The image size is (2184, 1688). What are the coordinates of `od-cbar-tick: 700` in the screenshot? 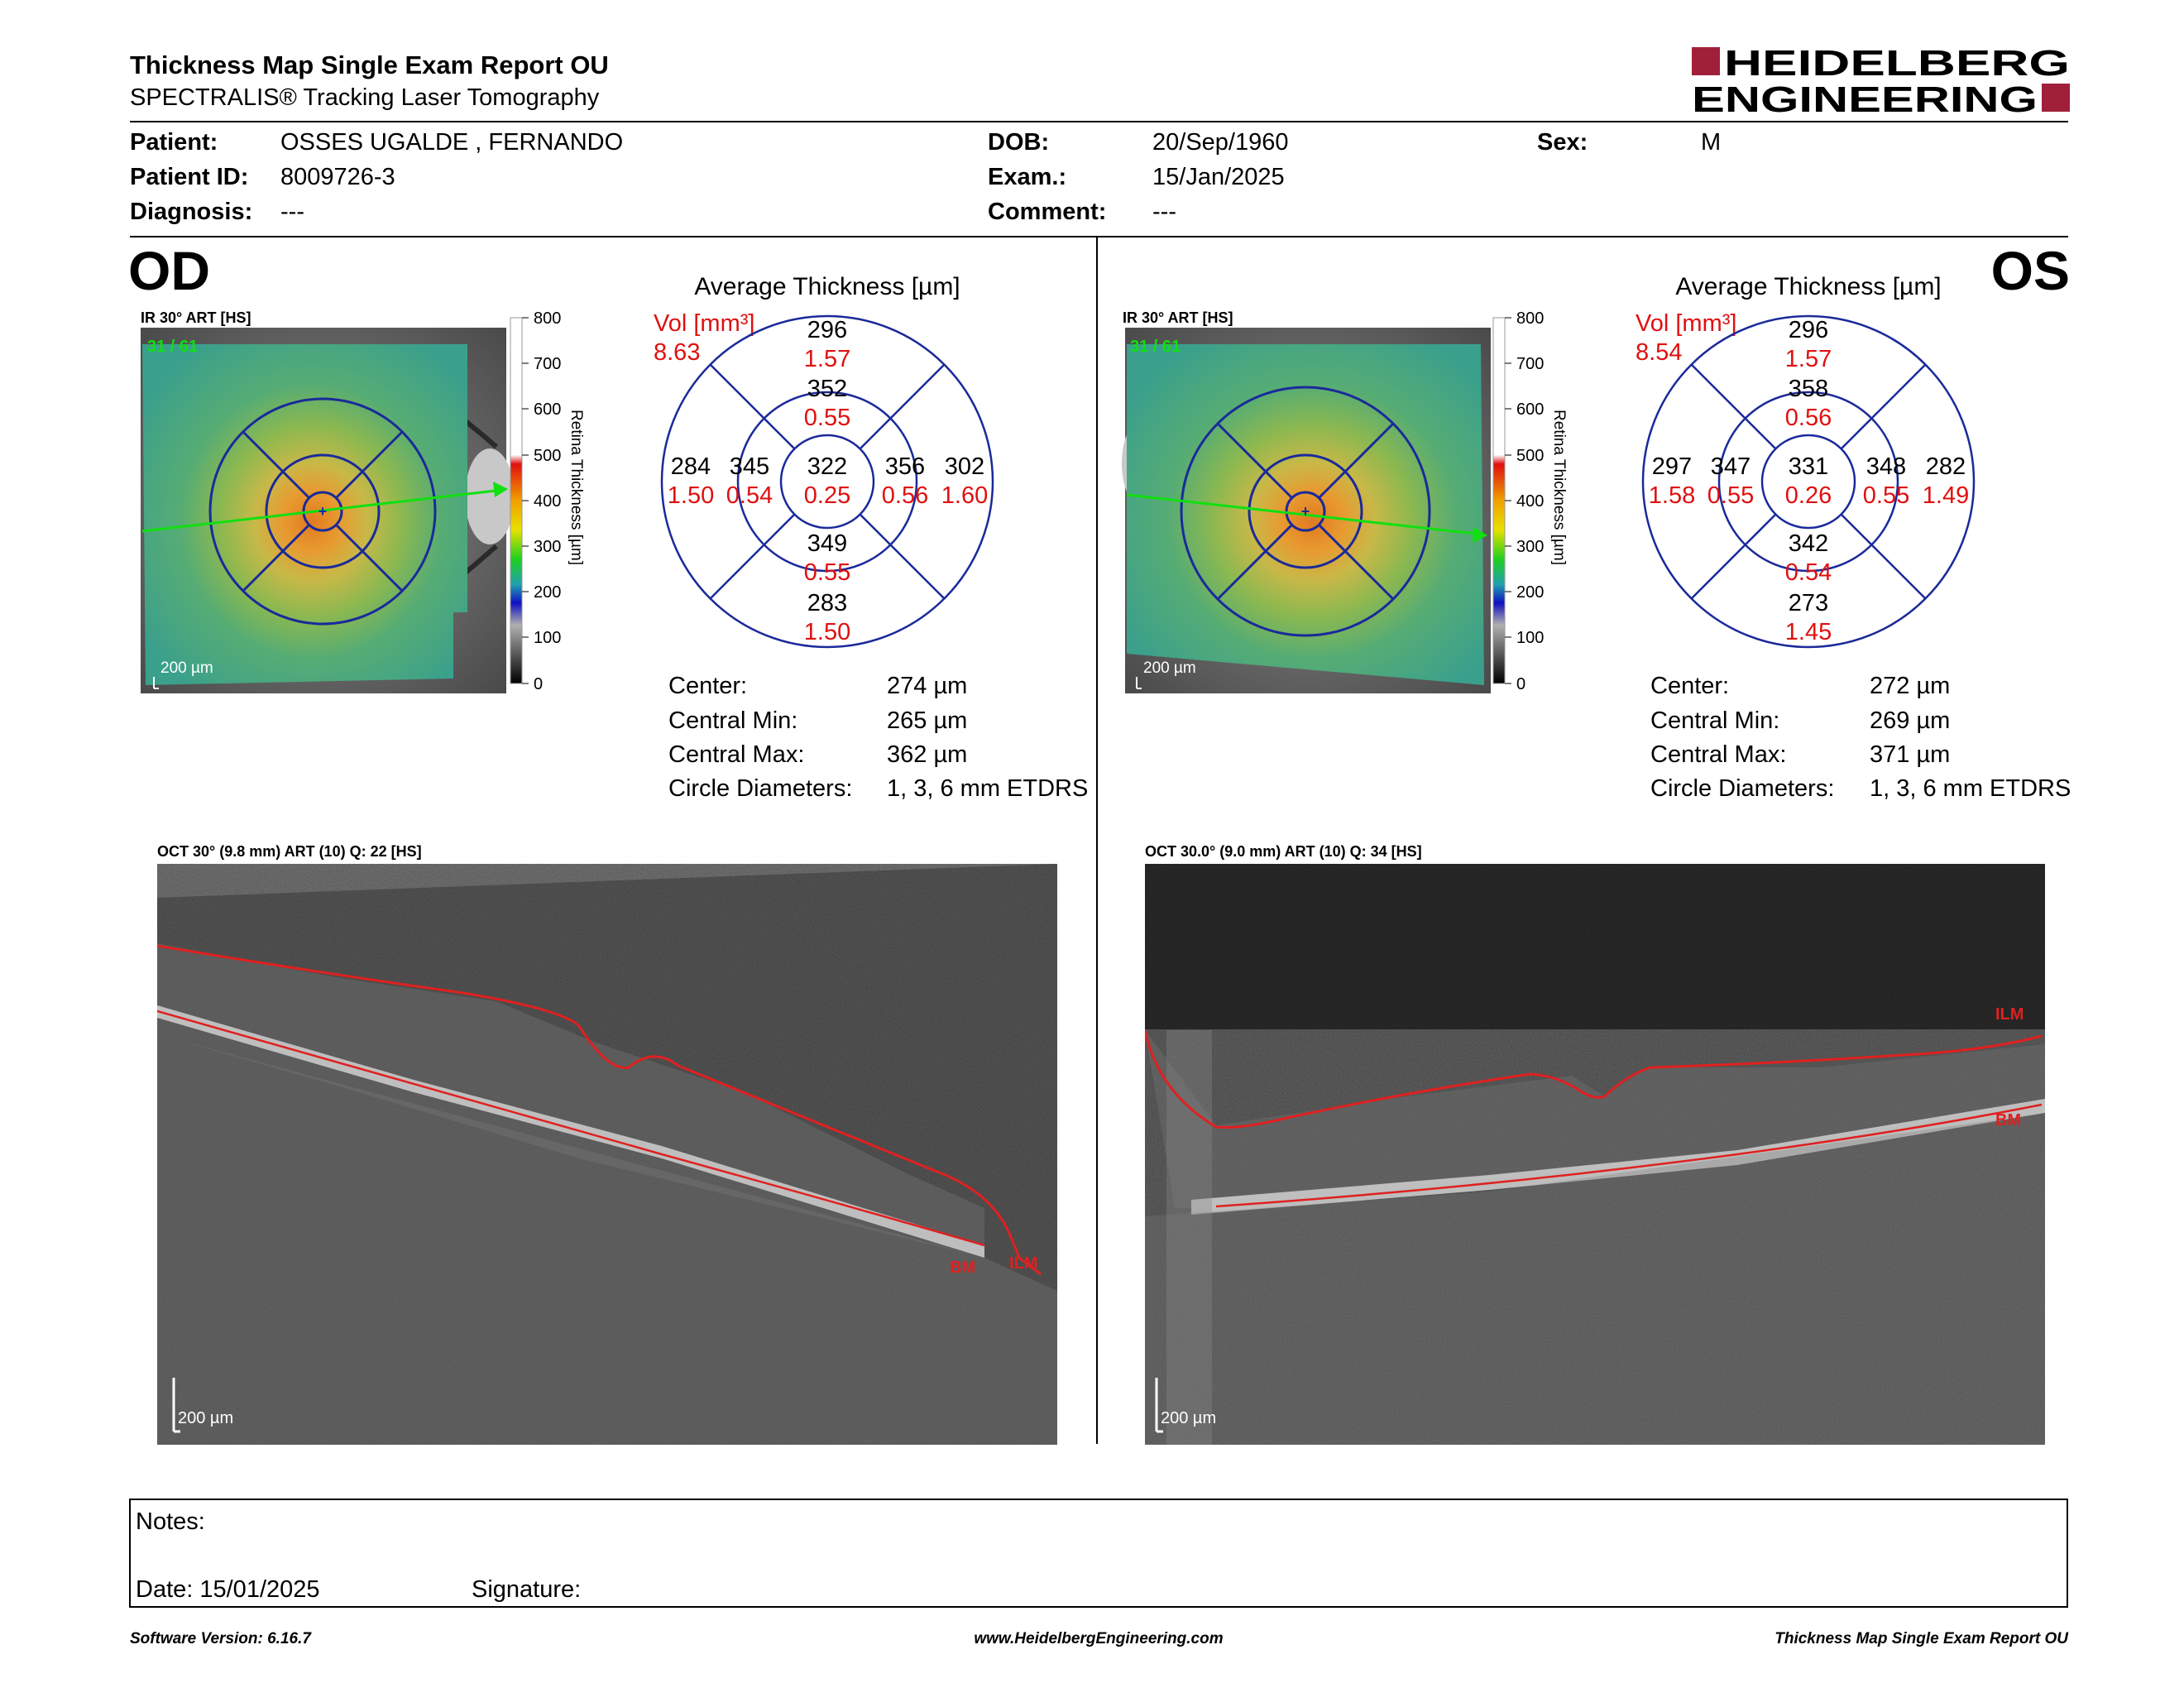 It's located at (547, 364).